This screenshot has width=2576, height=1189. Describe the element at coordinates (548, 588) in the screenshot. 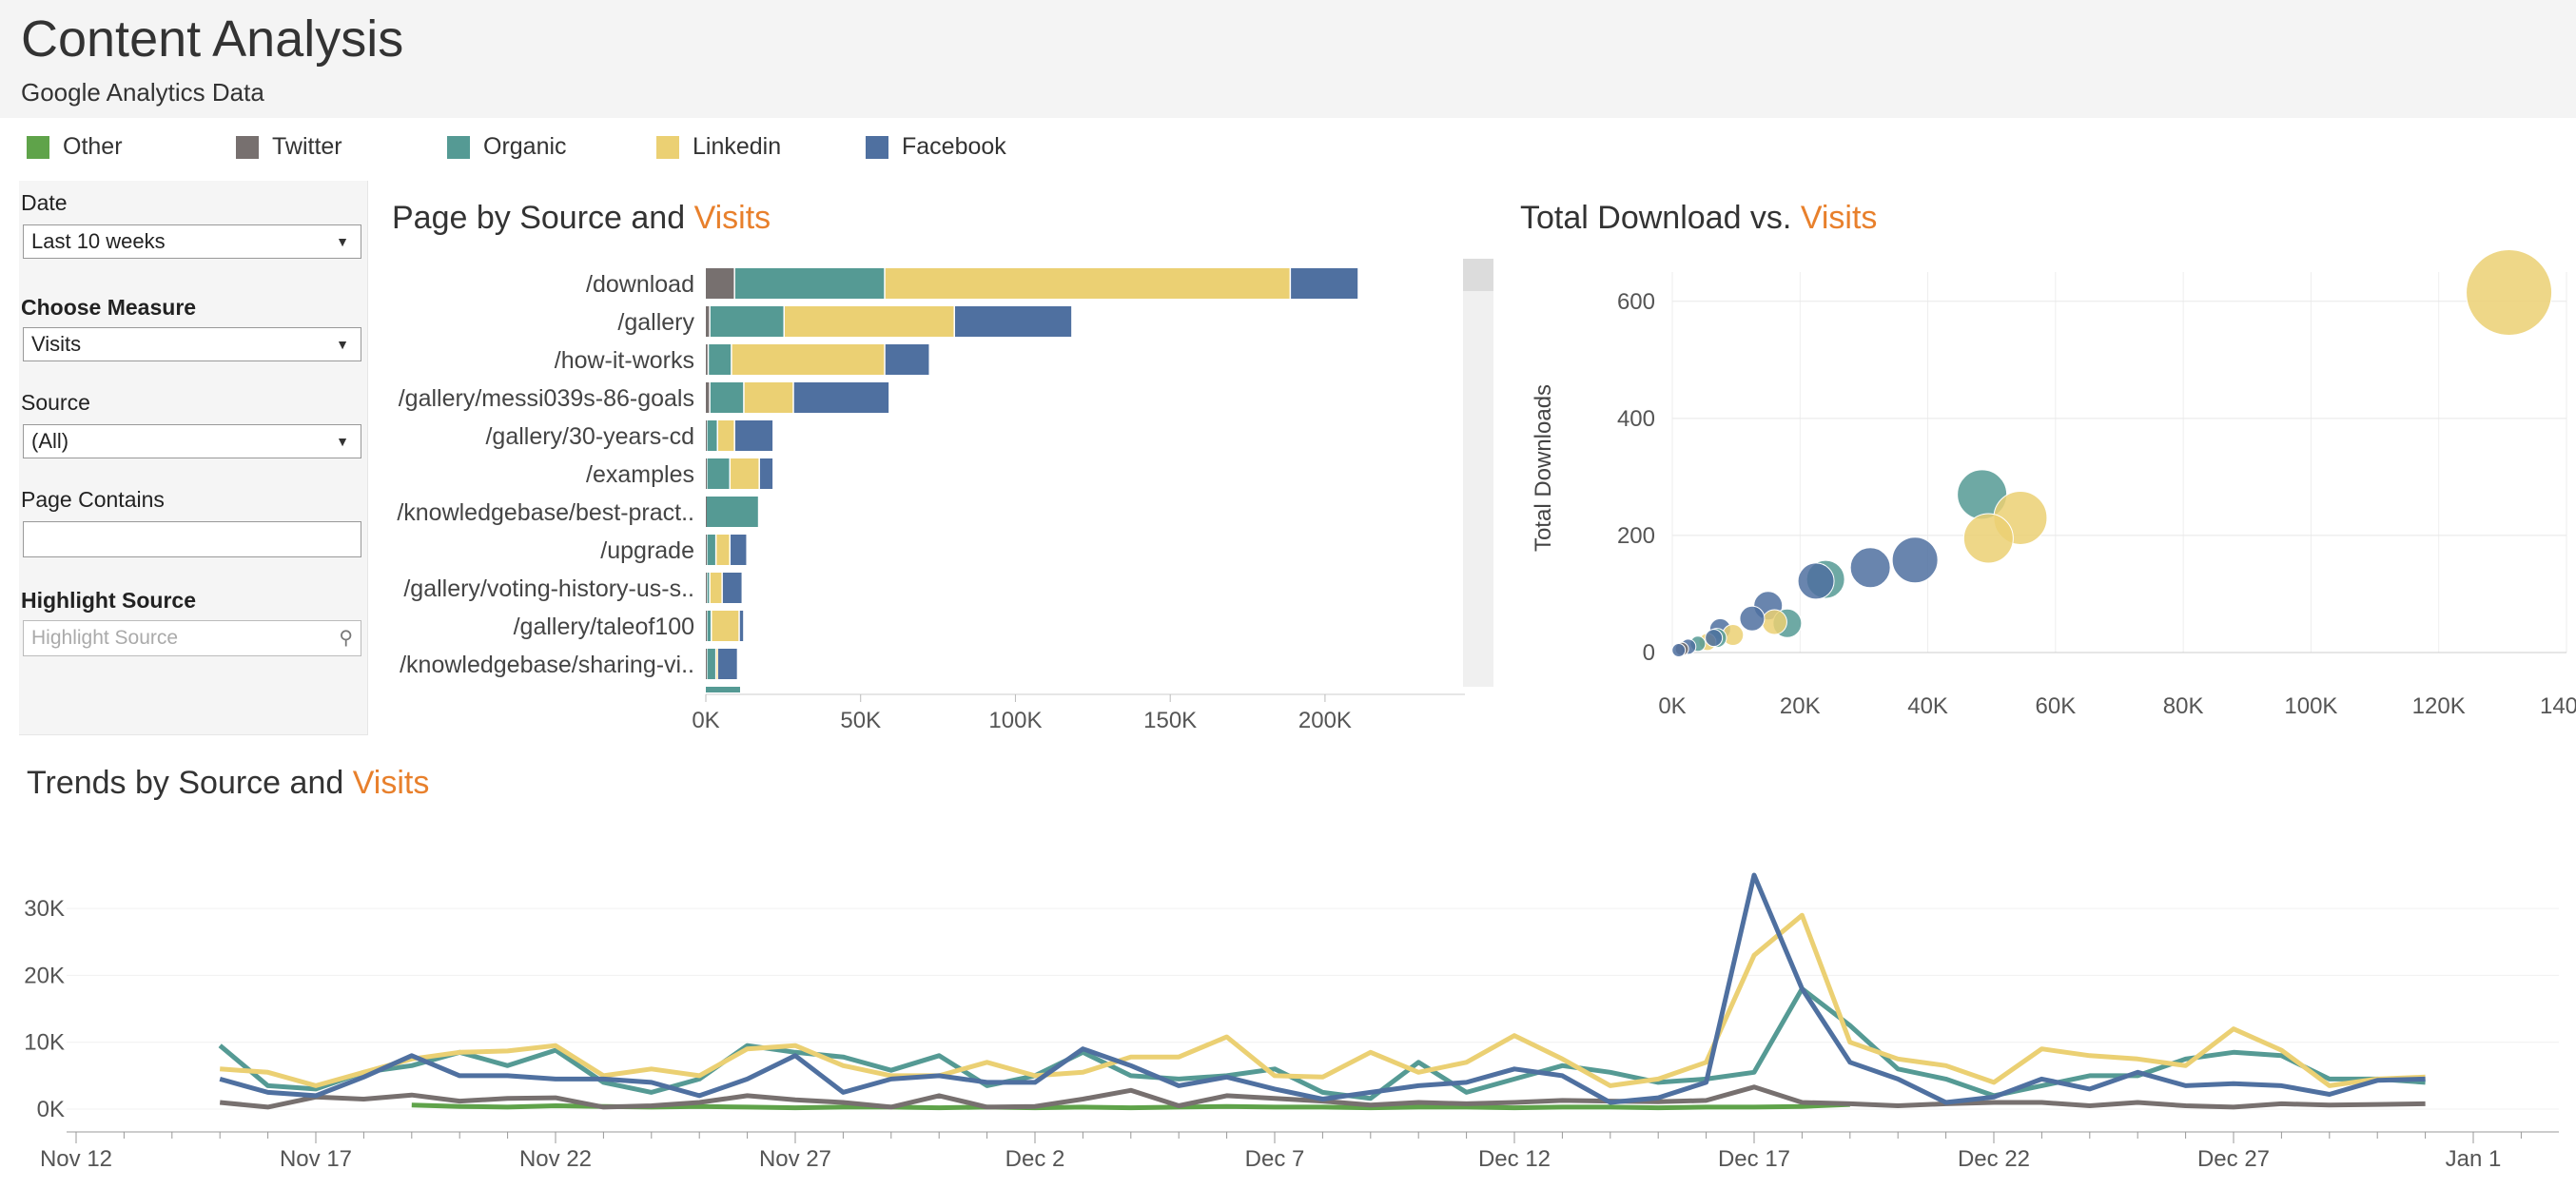

I see `bar-category-label: /gallery/voting-history-us-s..` at that location.